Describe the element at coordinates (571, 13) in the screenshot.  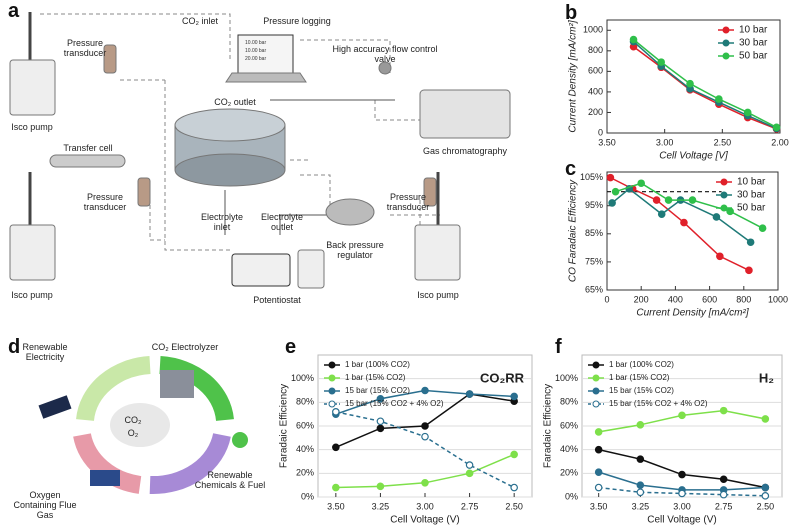
I see `panel-label: b` at that location.